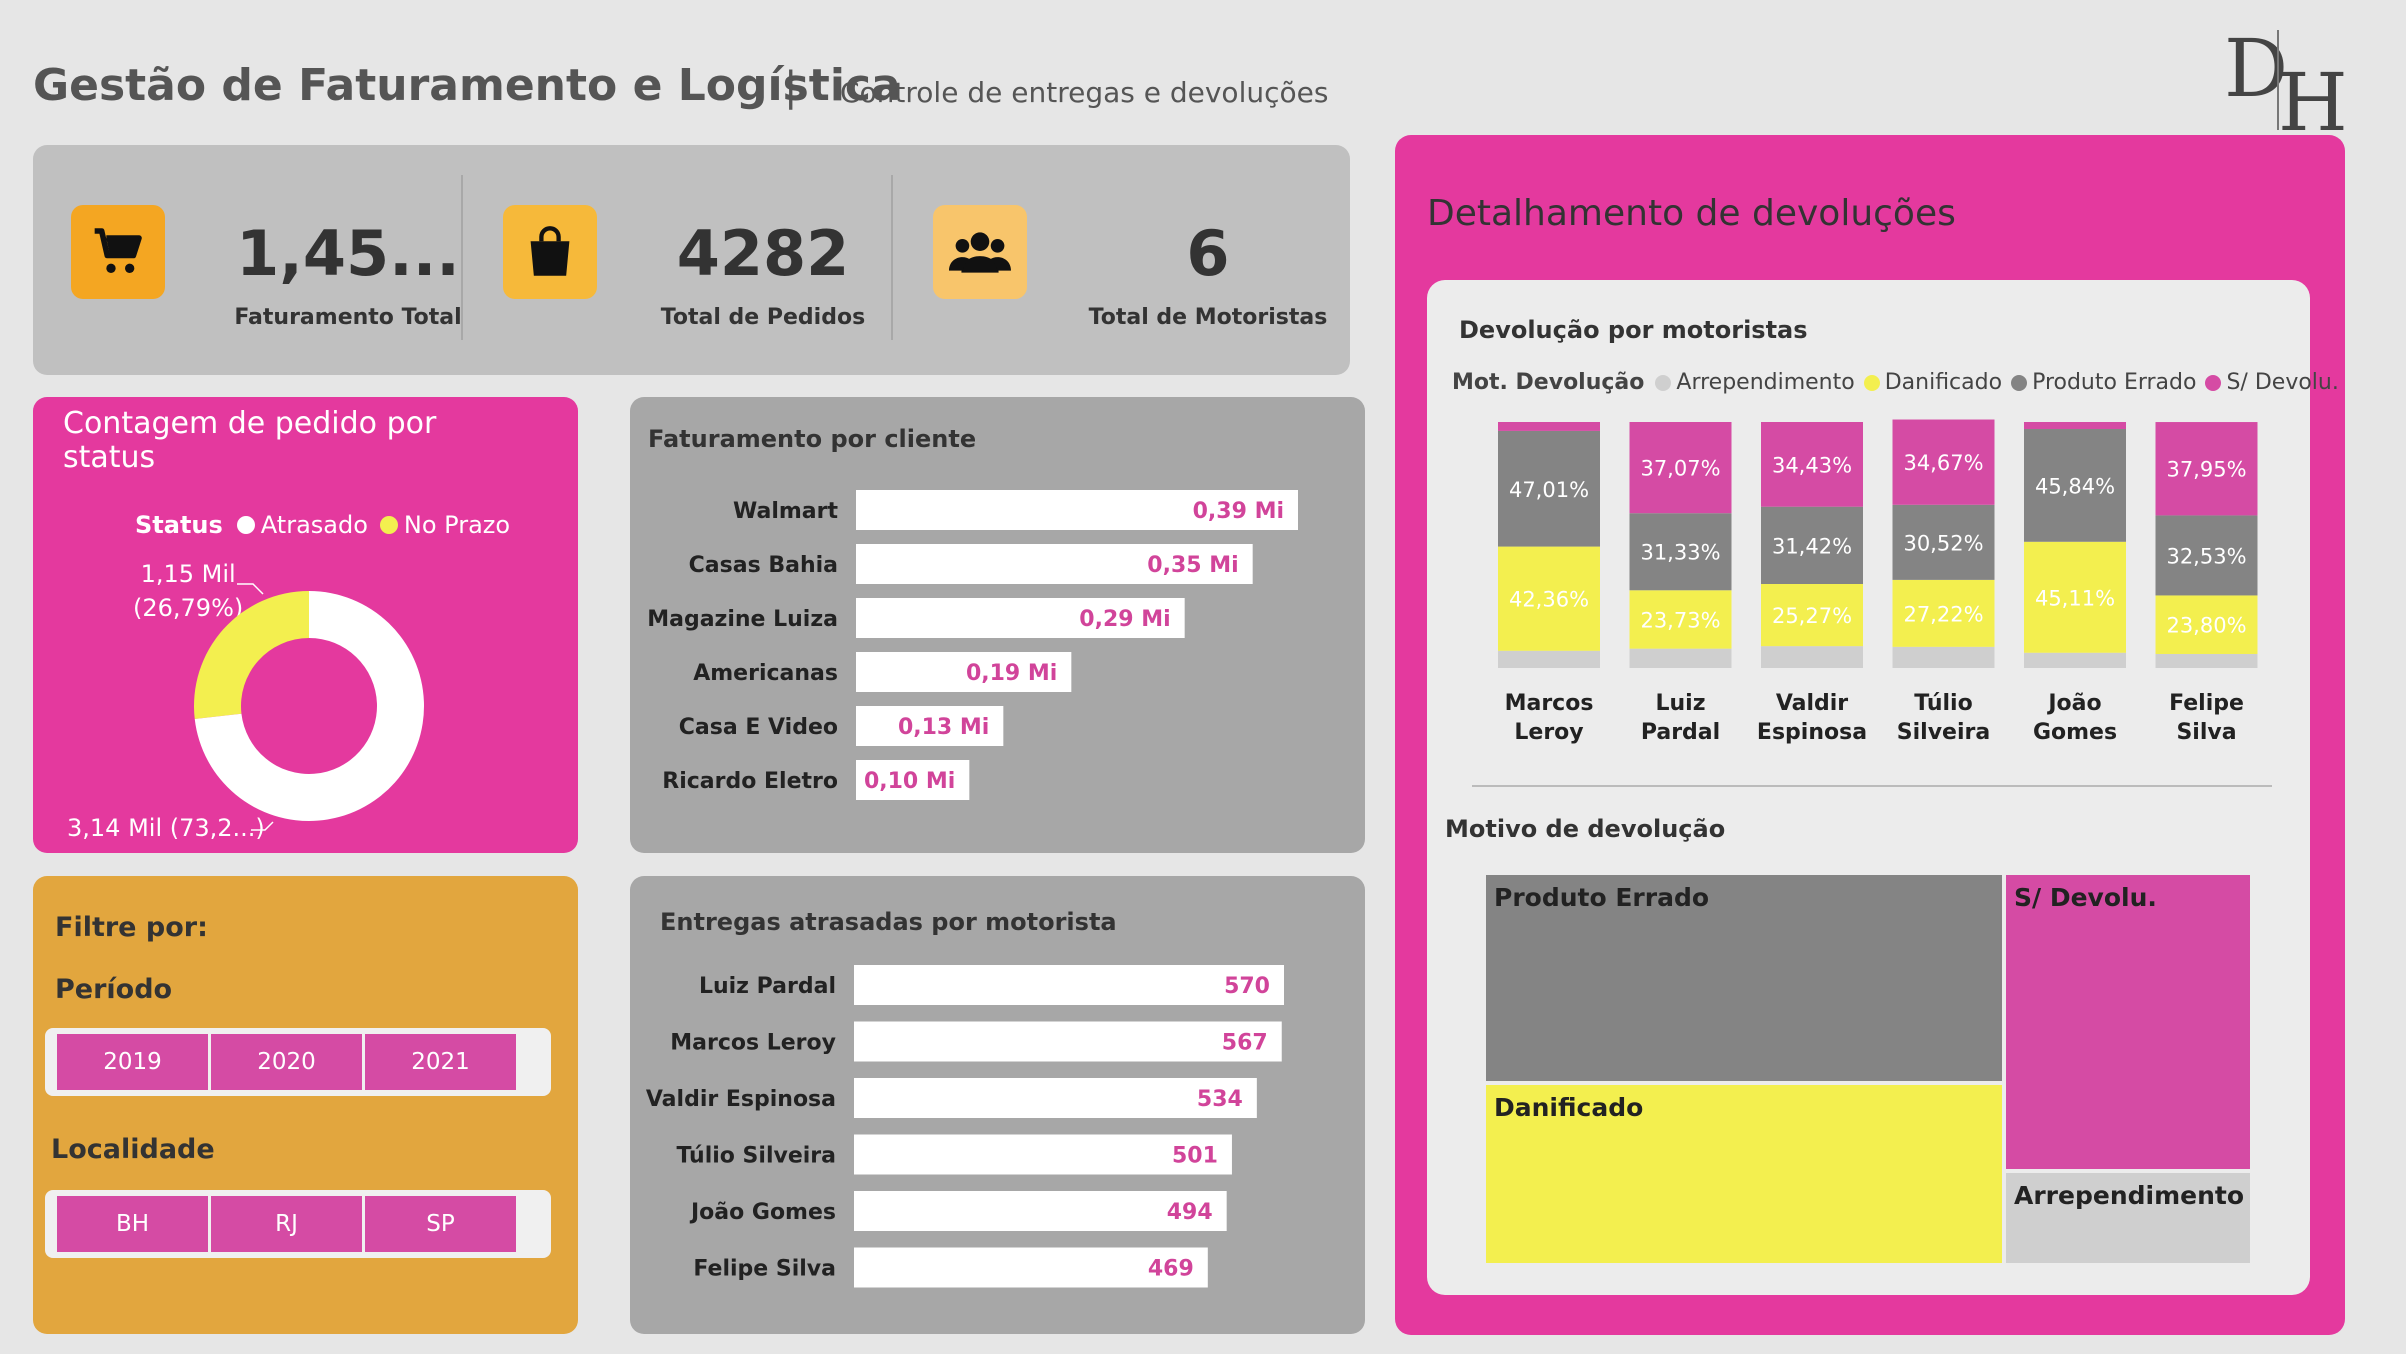  I want to click on kpi-value-orders: 4282, so click(763, 253).